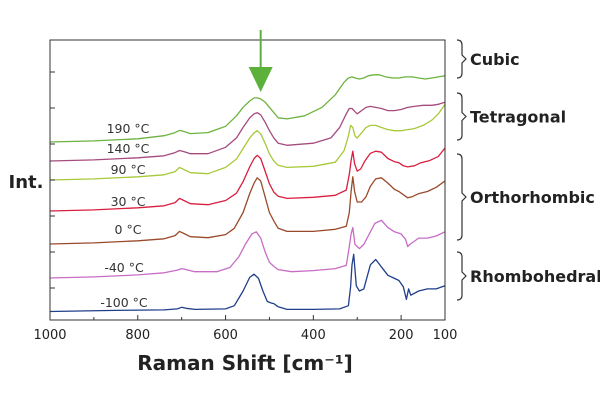  Describe the element at coordinates (532, 197) in the screenshot. I see `phase-label-2: Orthorhombic` at that location.